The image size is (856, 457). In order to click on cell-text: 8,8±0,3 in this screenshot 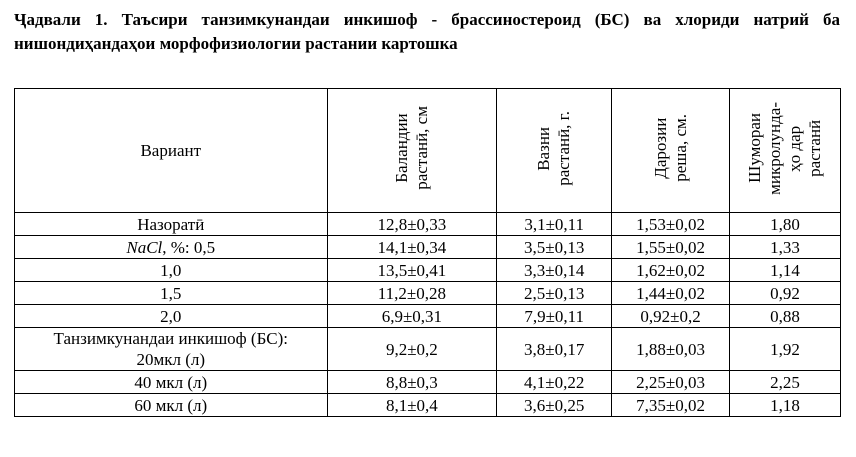, I will do `click(411, 382)`.